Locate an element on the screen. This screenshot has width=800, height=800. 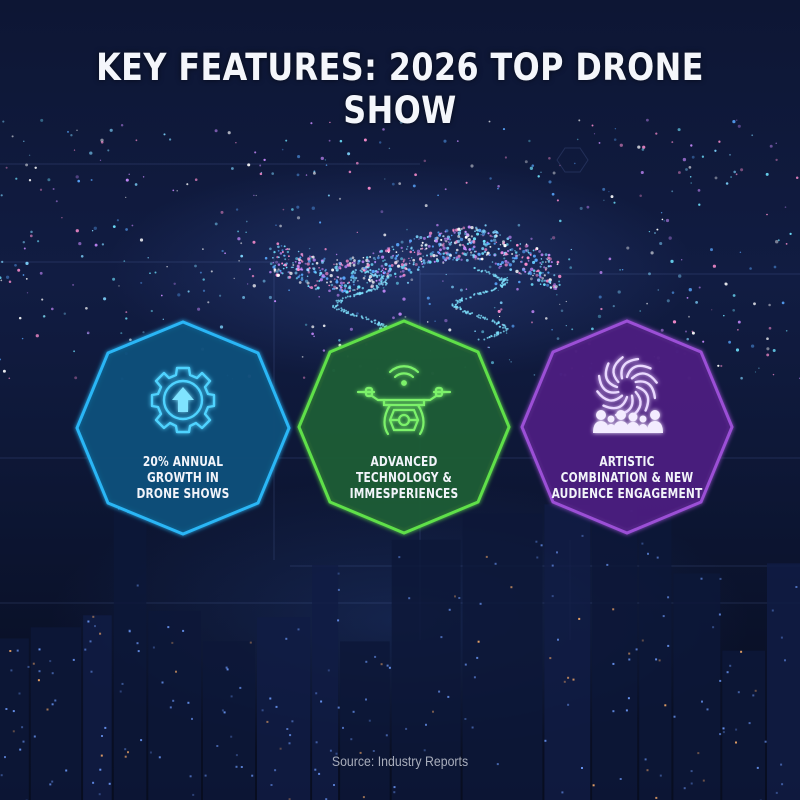
label-line: ADVANCED is located at coordinates (404, 462).